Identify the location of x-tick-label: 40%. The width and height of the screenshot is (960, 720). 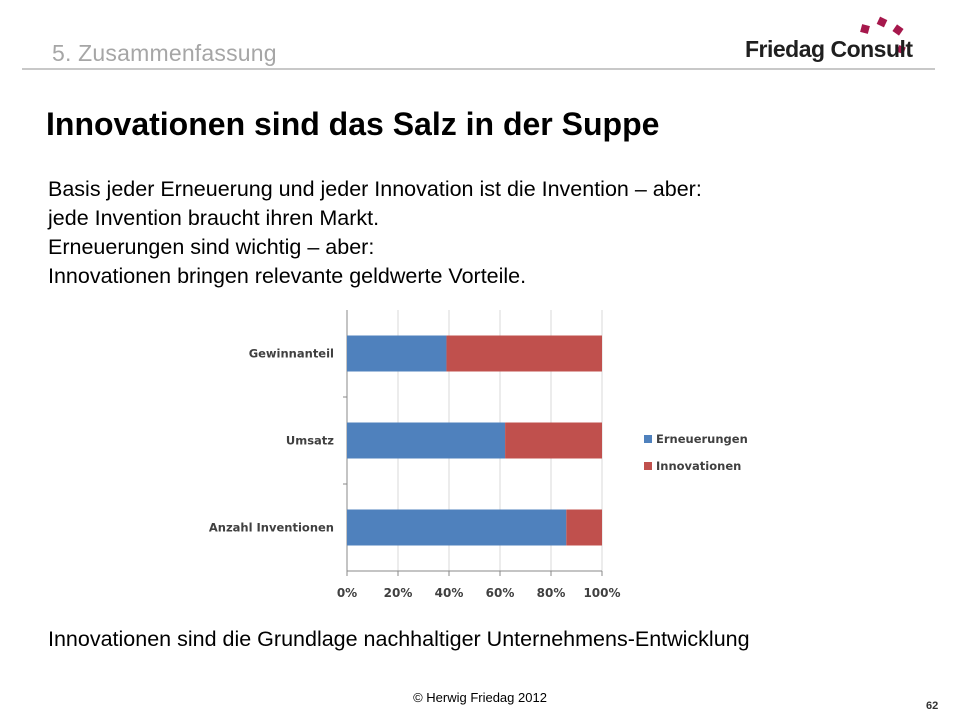
(449, 593).